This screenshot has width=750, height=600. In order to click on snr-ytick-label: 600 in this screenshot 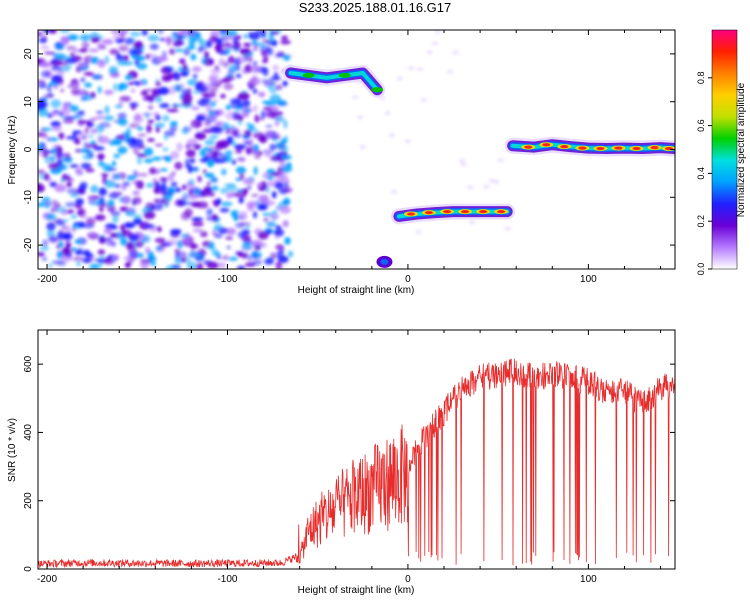, I will do `click(28, 363)`.